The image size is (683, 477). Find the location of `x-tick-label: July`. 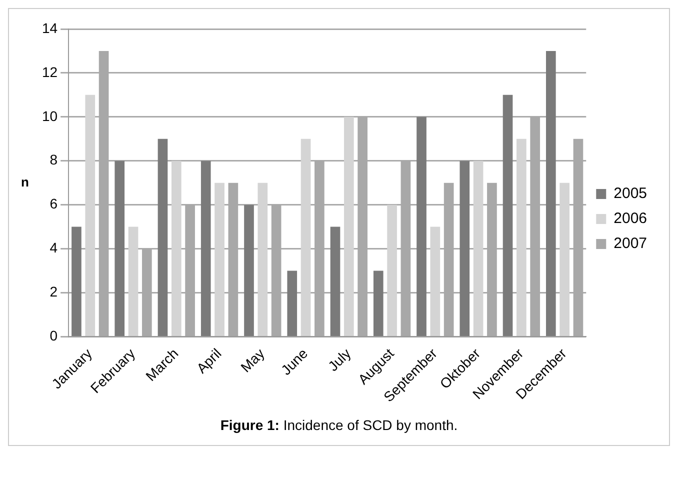

x-tick-label: July is located at coordinates (339, 359).